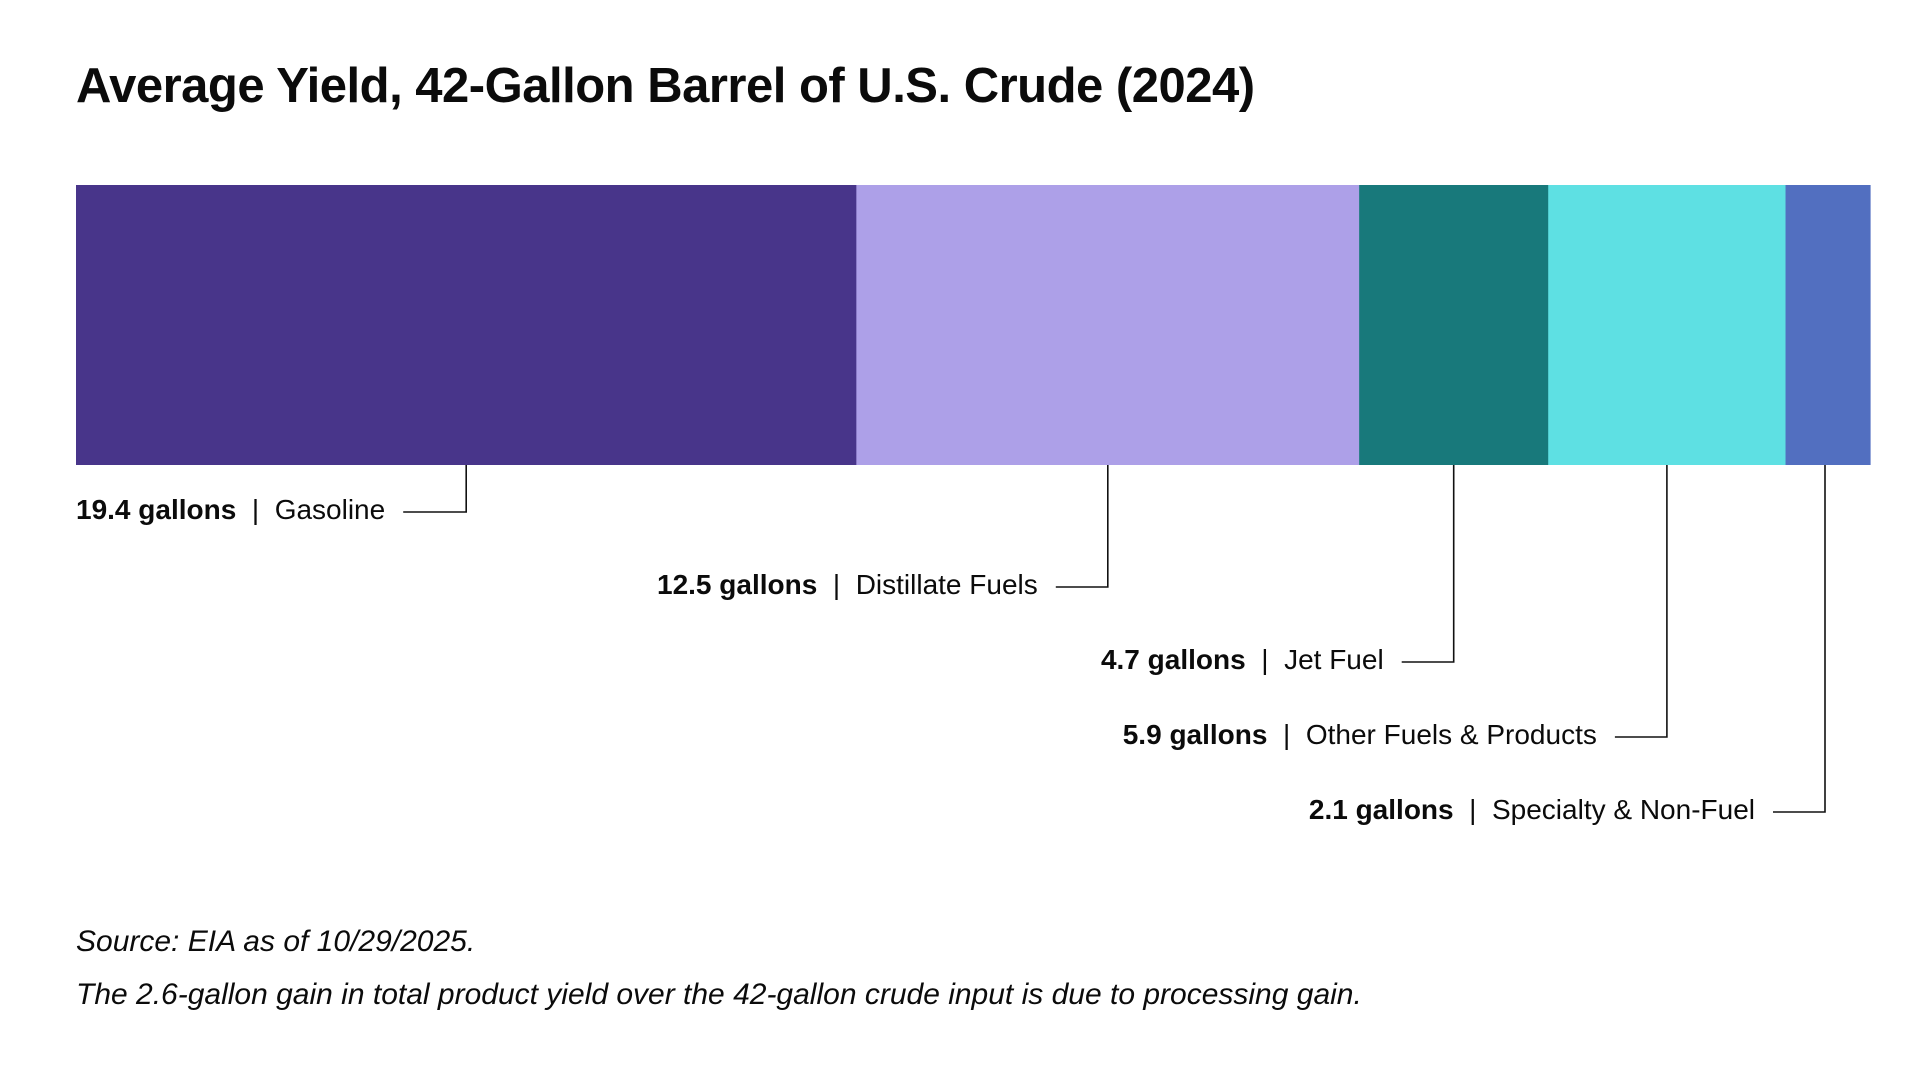 Image resolution: width=1920 pixels, height=1080 pixels. What do you see at coordinates (1641, 601) in the screenshot?
I see `leader-line-other-fuels-and-products` at bounding box center [1641, 601].